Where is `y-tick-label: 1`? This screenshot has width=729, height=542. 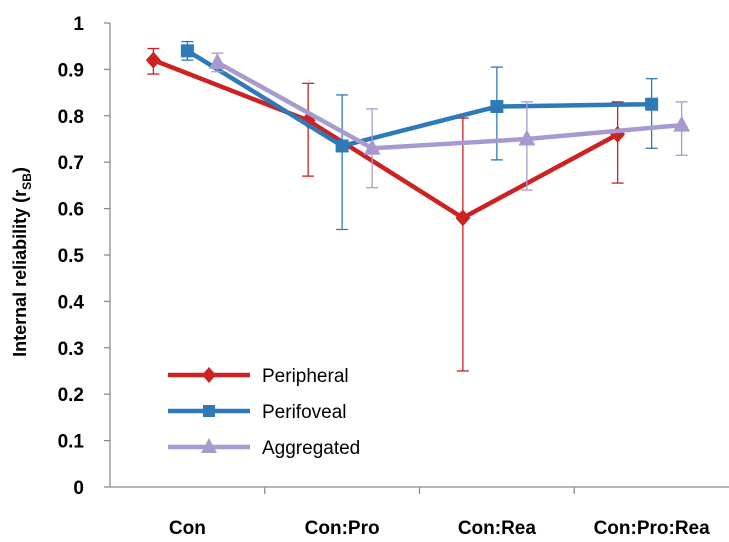
y-tick-label: 1 is located at coordinates (78, 24).